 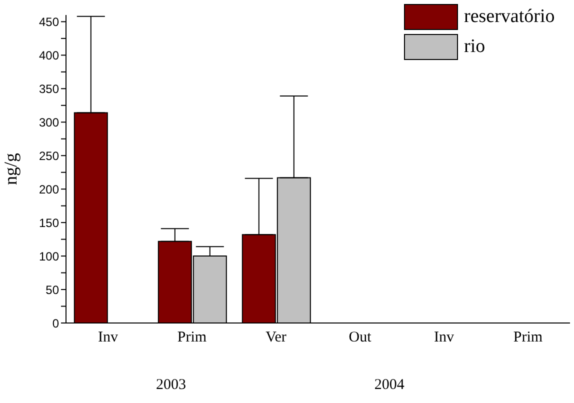 What do you see at coordinates (49, 21) in the screenshot?
I see `y-tick-label: 450` at bounding box center [49, 21].